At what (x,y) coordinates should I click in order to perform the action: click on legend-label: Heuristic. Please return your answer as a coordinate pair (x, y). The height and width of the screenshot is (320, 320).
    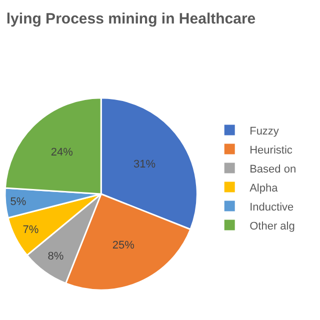
    Looking at the image, I should click on (271, 150).